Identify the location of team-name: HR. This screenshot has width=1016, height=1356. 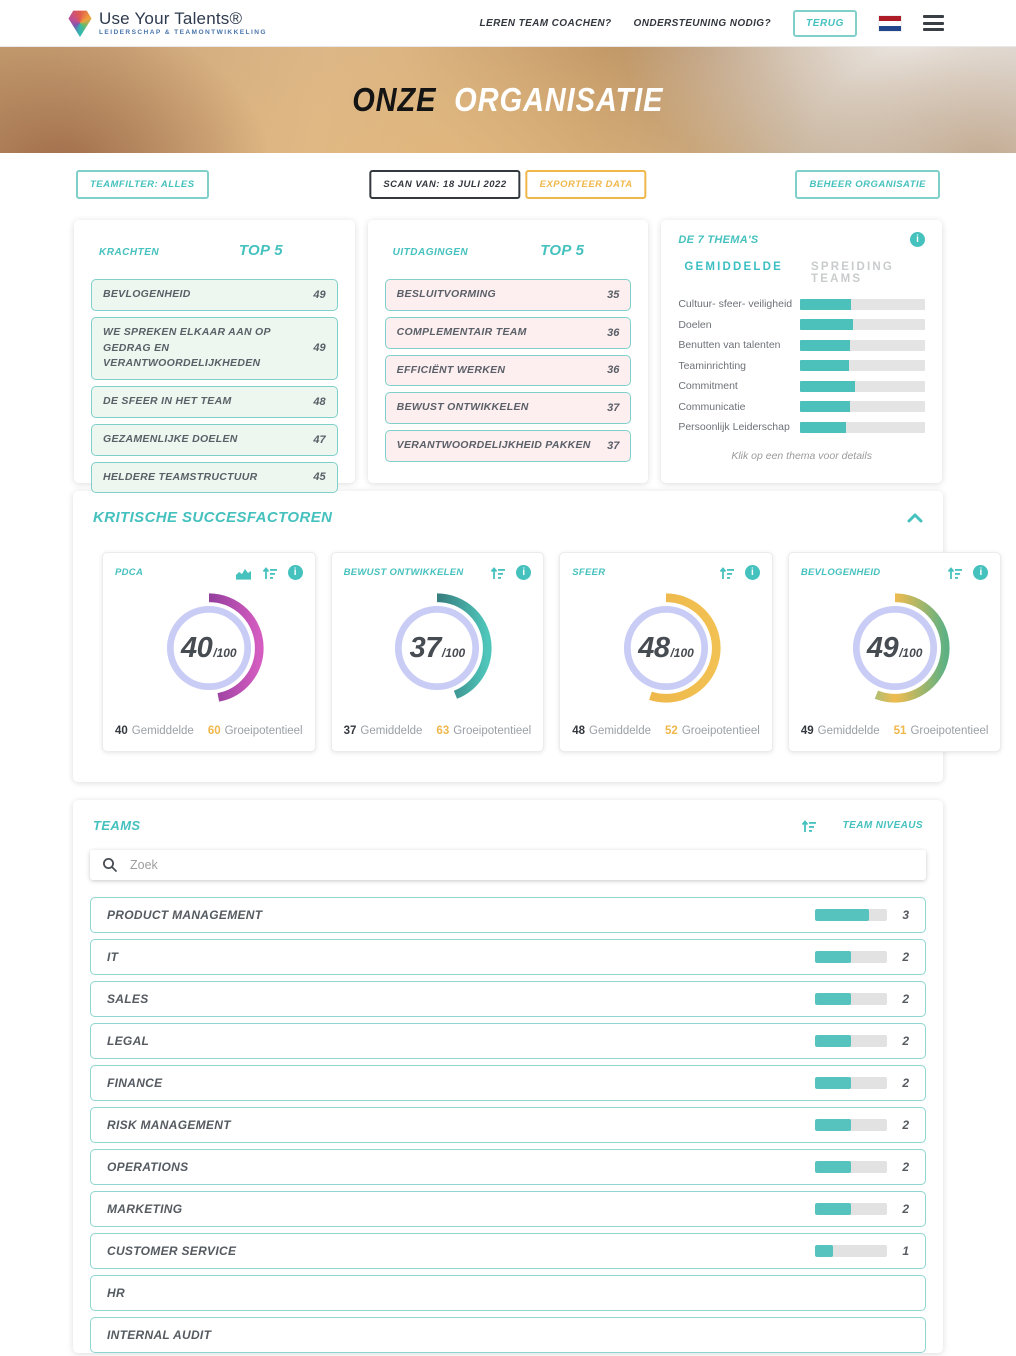
(116, 1293).